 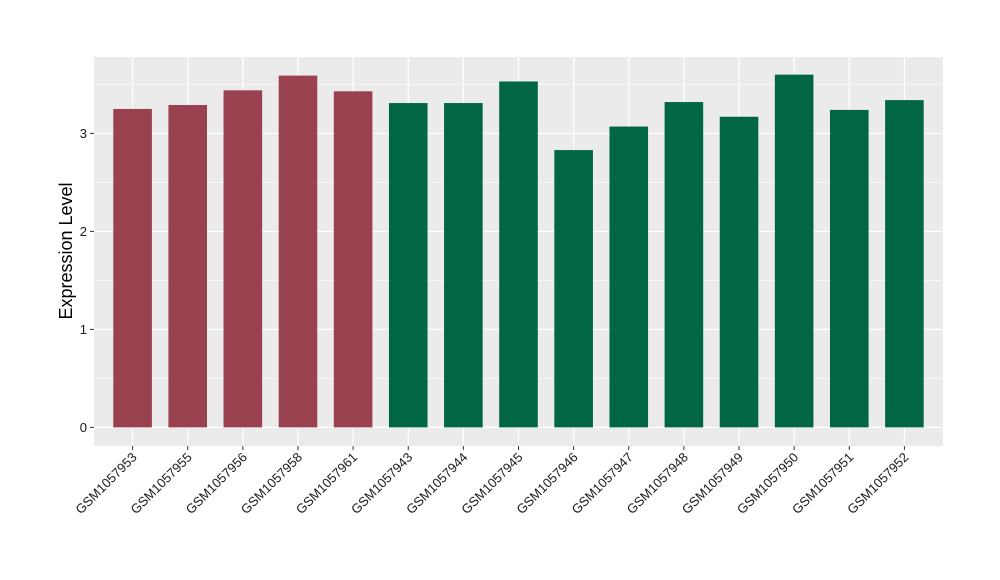 I want to click on bar-GSM1057950, so click(x=794, y=251).